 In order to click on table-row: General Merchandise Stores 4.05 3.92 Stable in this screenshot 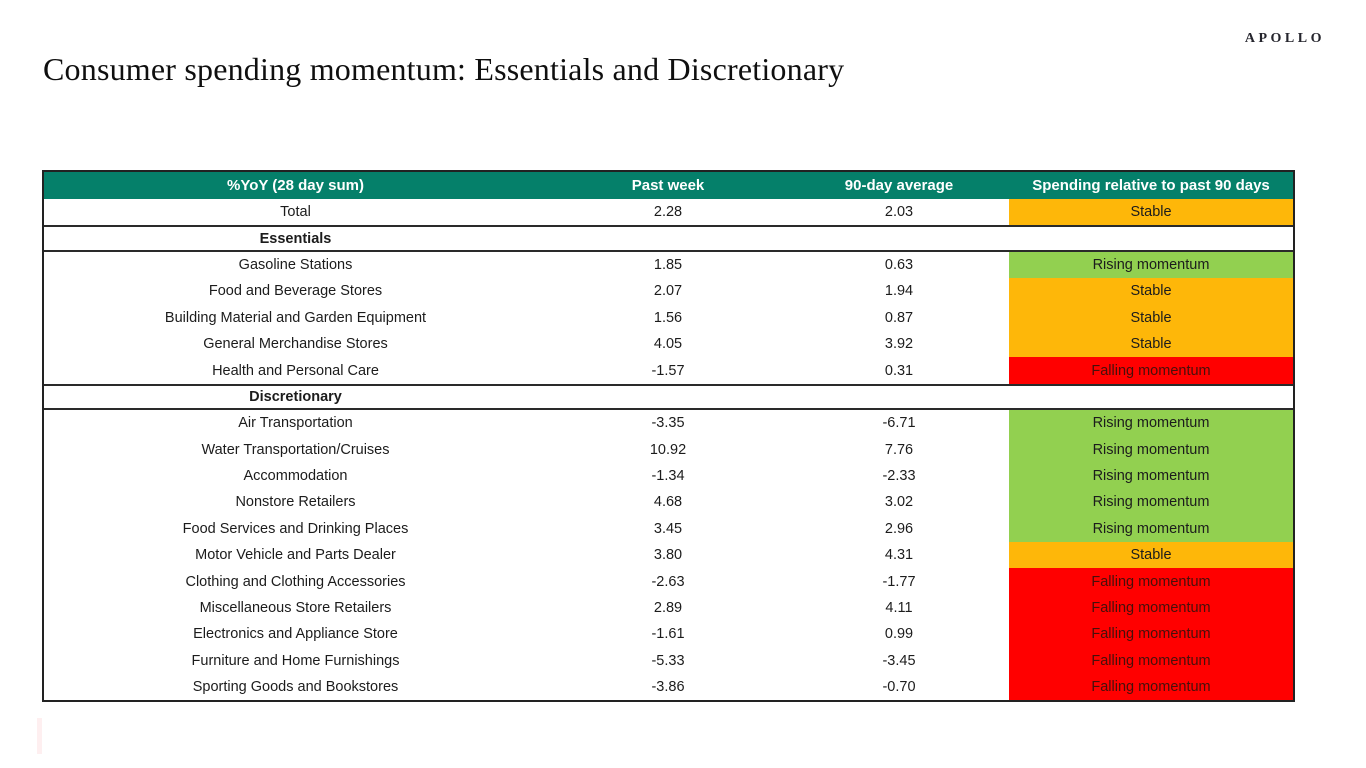, I will do `click(668, 344)`.